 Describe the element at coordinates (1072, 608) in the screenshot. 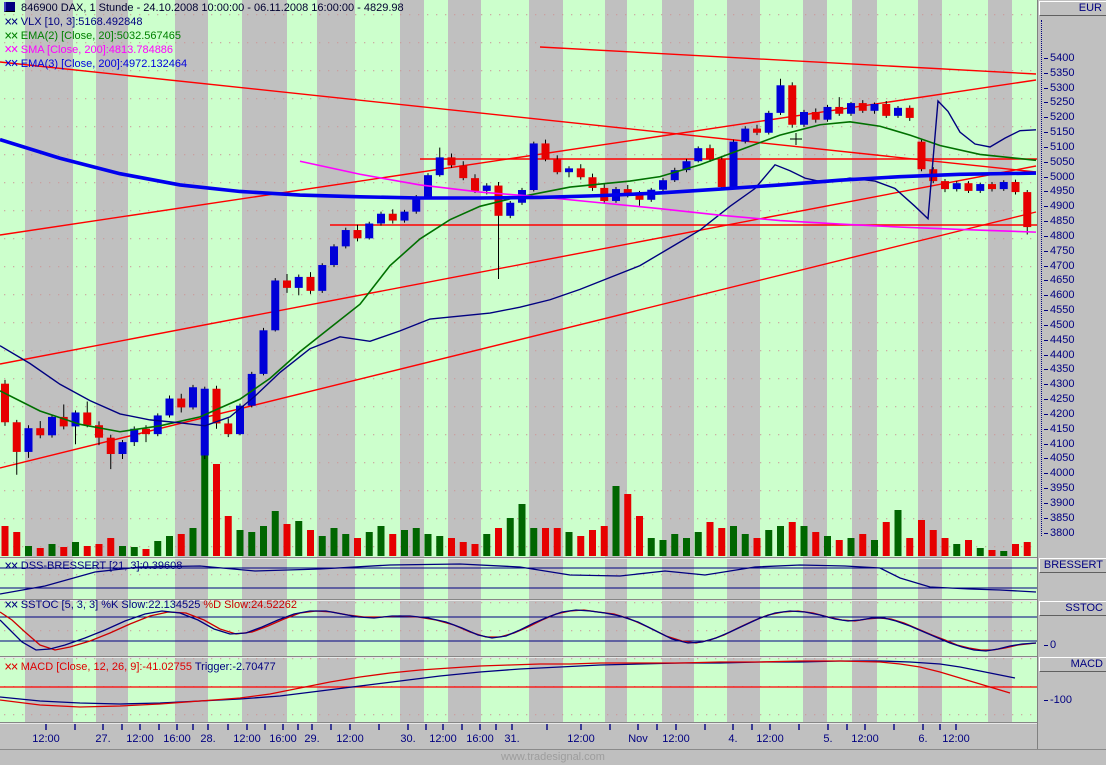

I see `sstoc-panel-header: SSTOC` at that location.